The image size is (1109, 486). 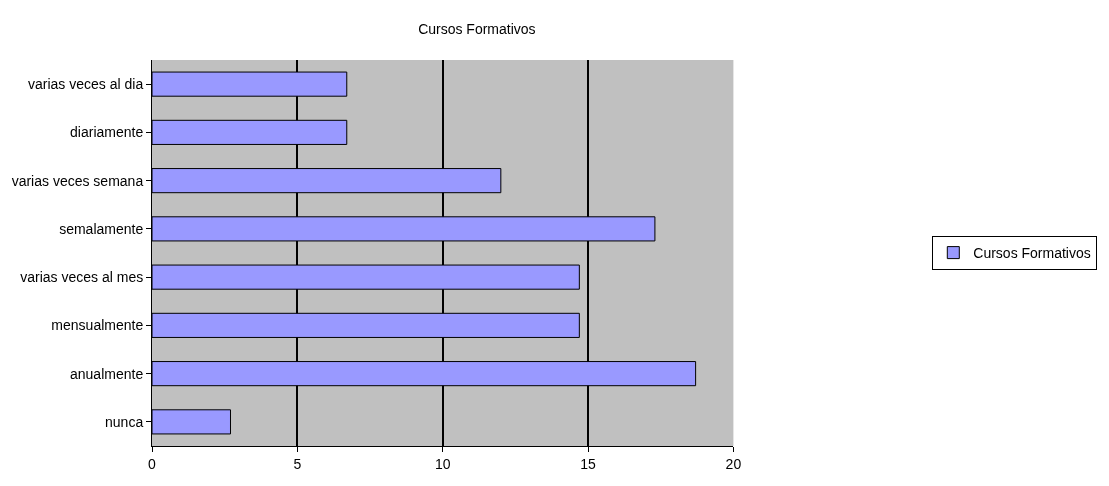 I want to click on y-tick-label: nunca, so click(x=124, y=421).